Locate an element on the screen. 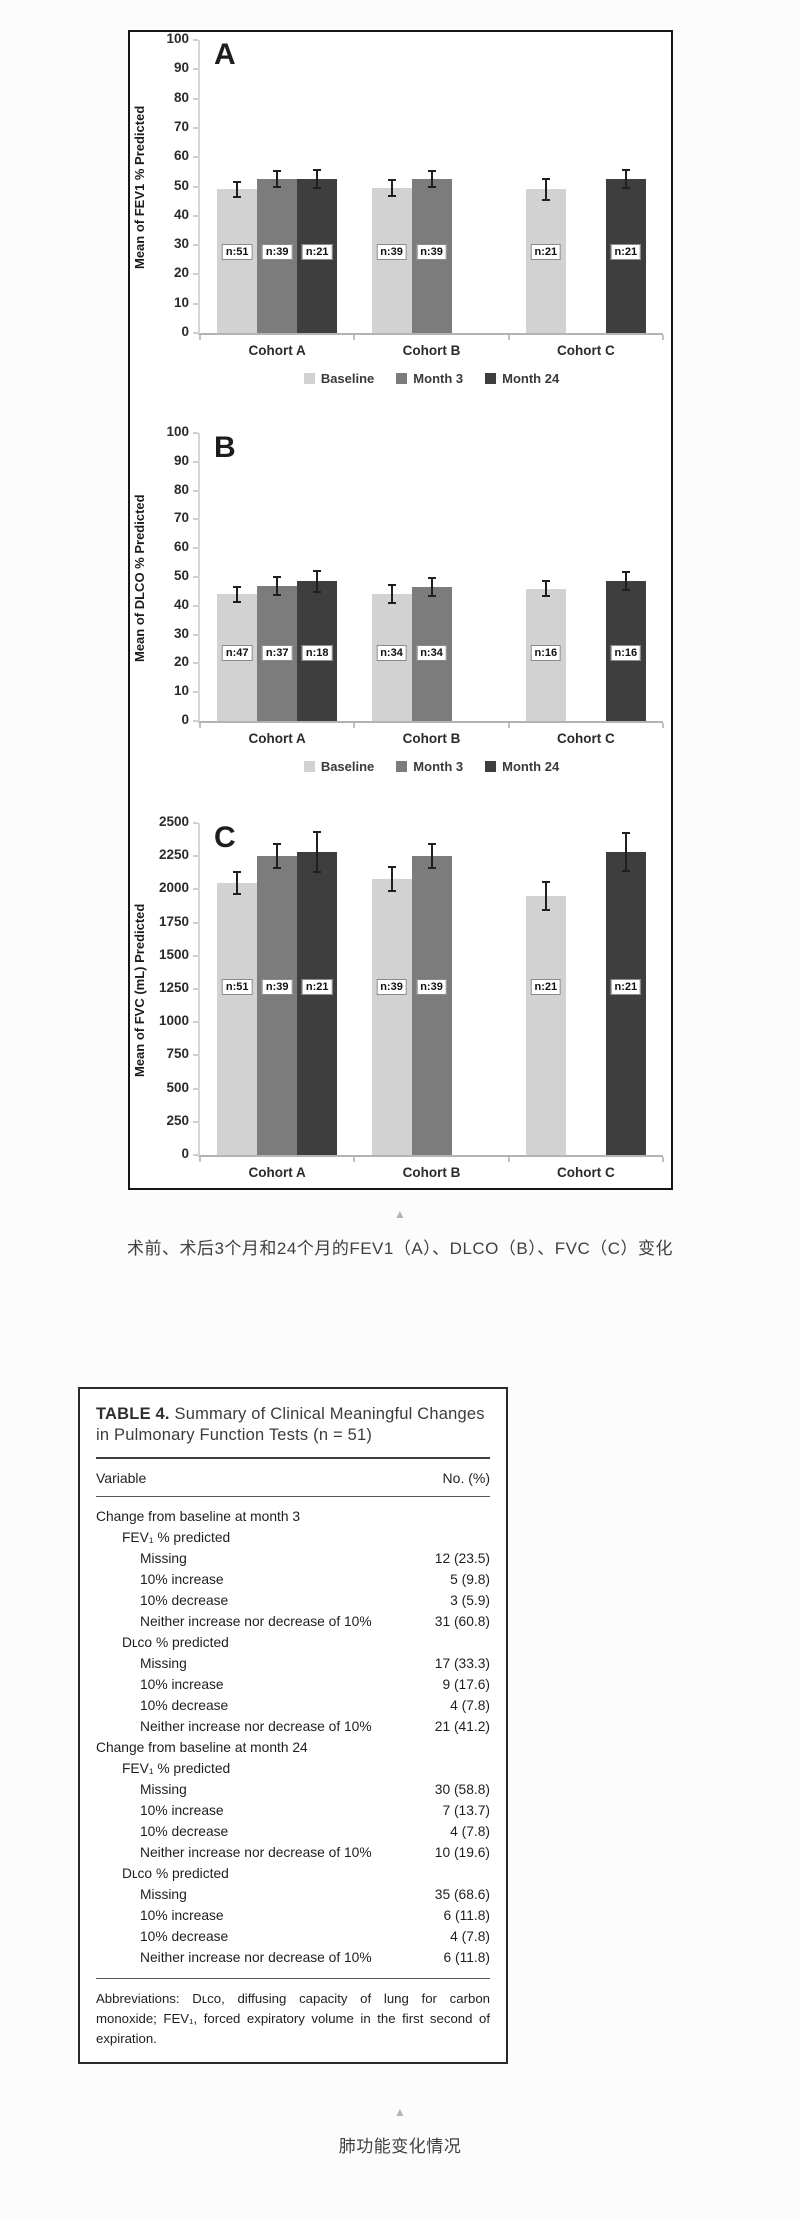 The height and width of the screenshot is (2221, 800). table-row: Change from baseline at month 24 is located at coordinates (293, 1747).